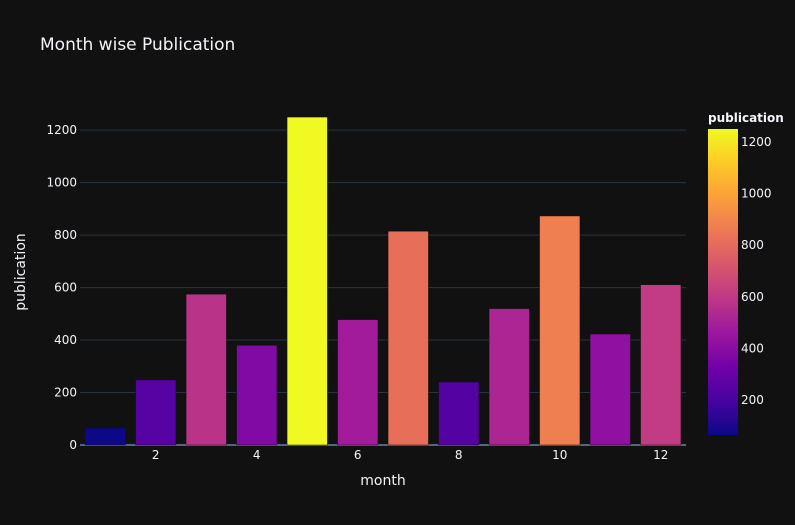 Image resolution: width=795 pixels, height=525 pixels. I want to click on colorbar-tick-label: 1200, so click(756, 142).